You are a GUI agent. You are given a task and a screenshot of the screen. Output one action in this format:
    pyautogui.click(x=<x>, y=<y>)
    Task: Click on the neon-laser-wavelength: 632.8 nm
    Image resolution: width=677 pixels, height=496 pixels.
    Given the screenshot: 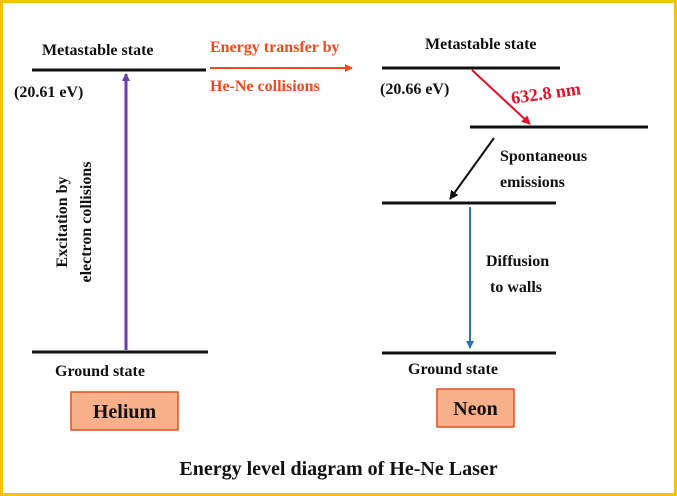 What is the action you would take?
    pyautogui.click(x=546, y=93)
    